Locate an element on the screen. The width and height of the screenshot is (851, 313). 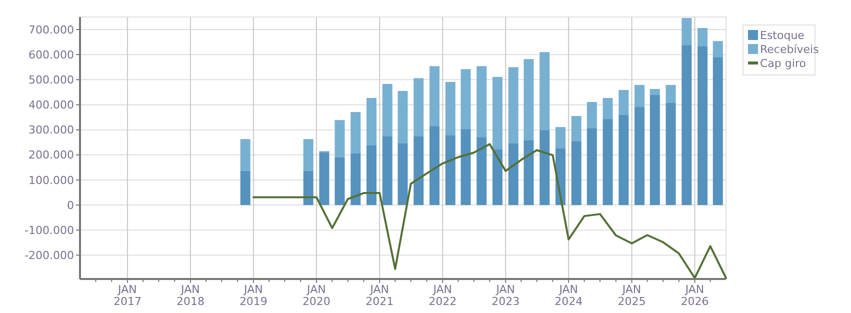
y-tick-label: 400.000 is located at coordinates (51, 105).